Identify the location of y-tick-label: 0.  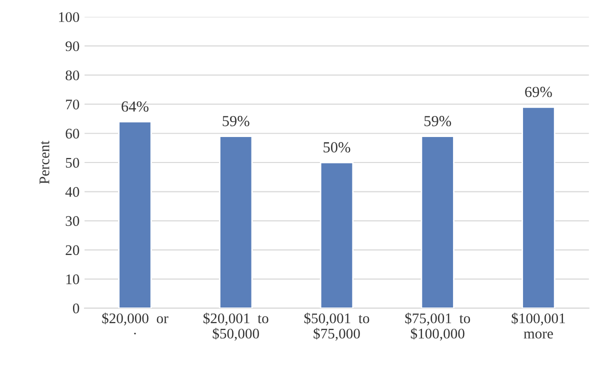
(76, 309).